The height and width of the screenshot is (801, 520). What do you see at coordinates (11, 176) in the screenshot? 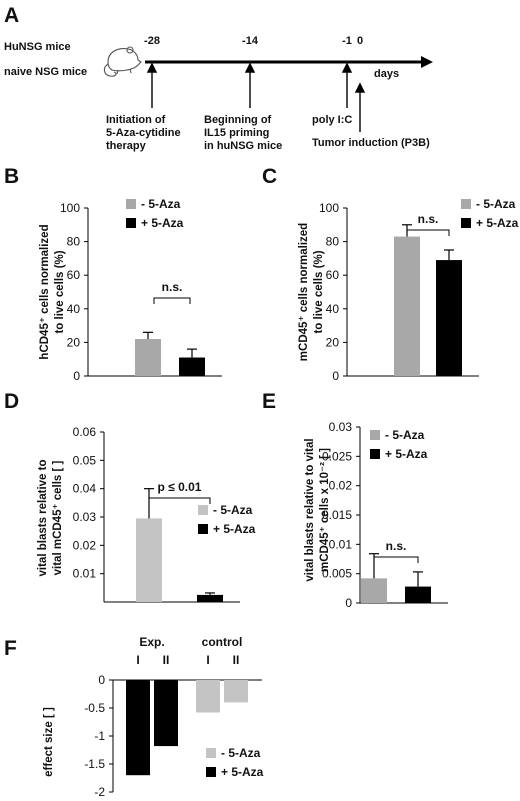
I see `panel-letter-b: B` at bounding box center [11, 176].